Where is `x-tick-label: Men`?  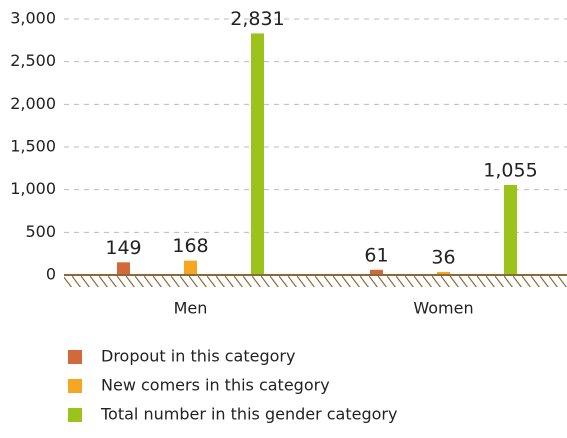 x-tick-label: Men is located at coordinates (191, 308).